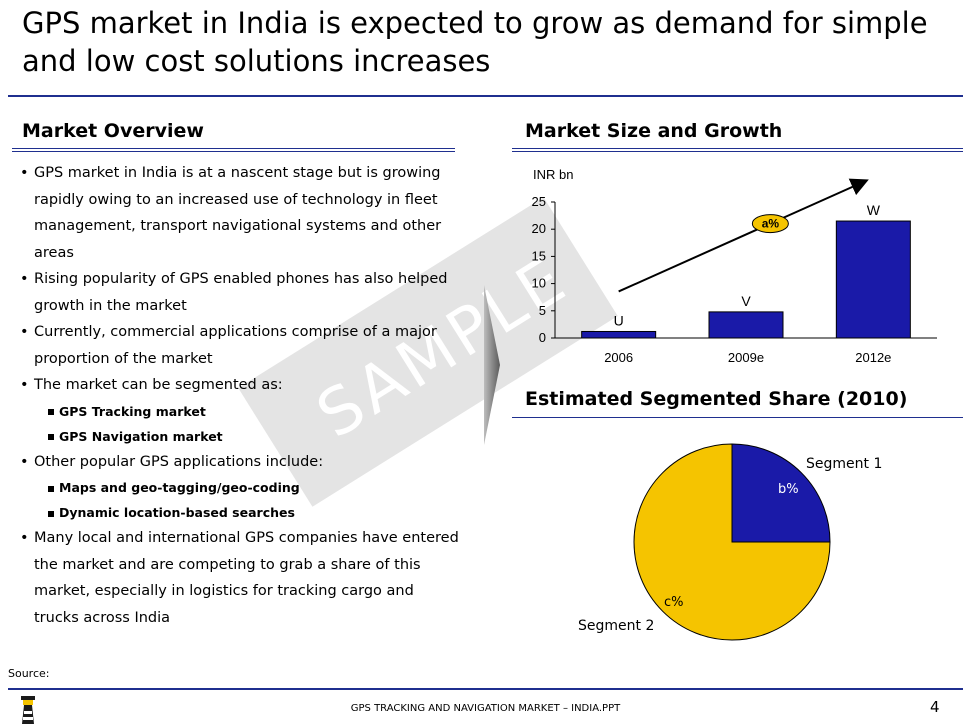 The height and width of the screenshot is (728, 971). I want to click on growth-badge-shape, so click(770, 224).